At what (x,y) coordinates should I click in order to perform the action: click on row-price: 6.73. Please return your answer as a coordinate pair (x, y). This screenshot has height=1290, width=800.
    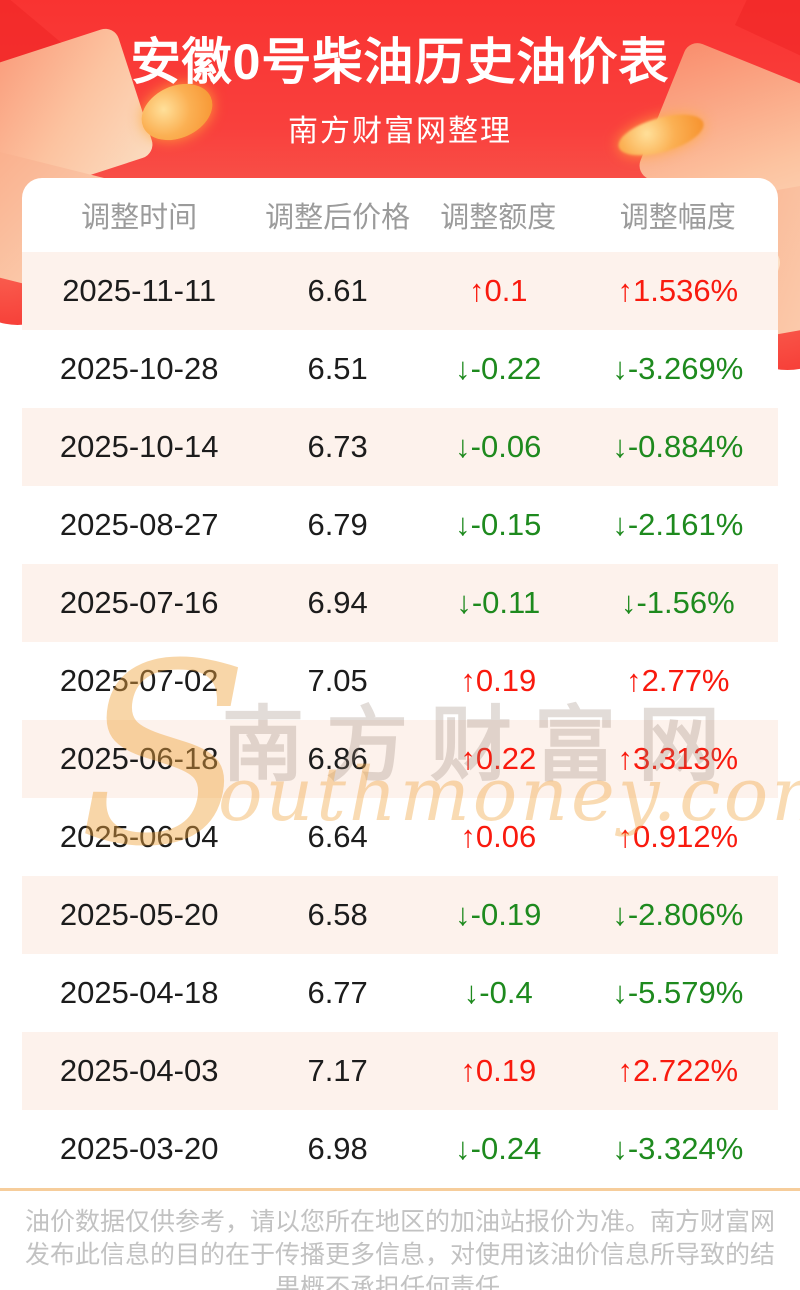
    Looking at the image, I should click on (337, 446).